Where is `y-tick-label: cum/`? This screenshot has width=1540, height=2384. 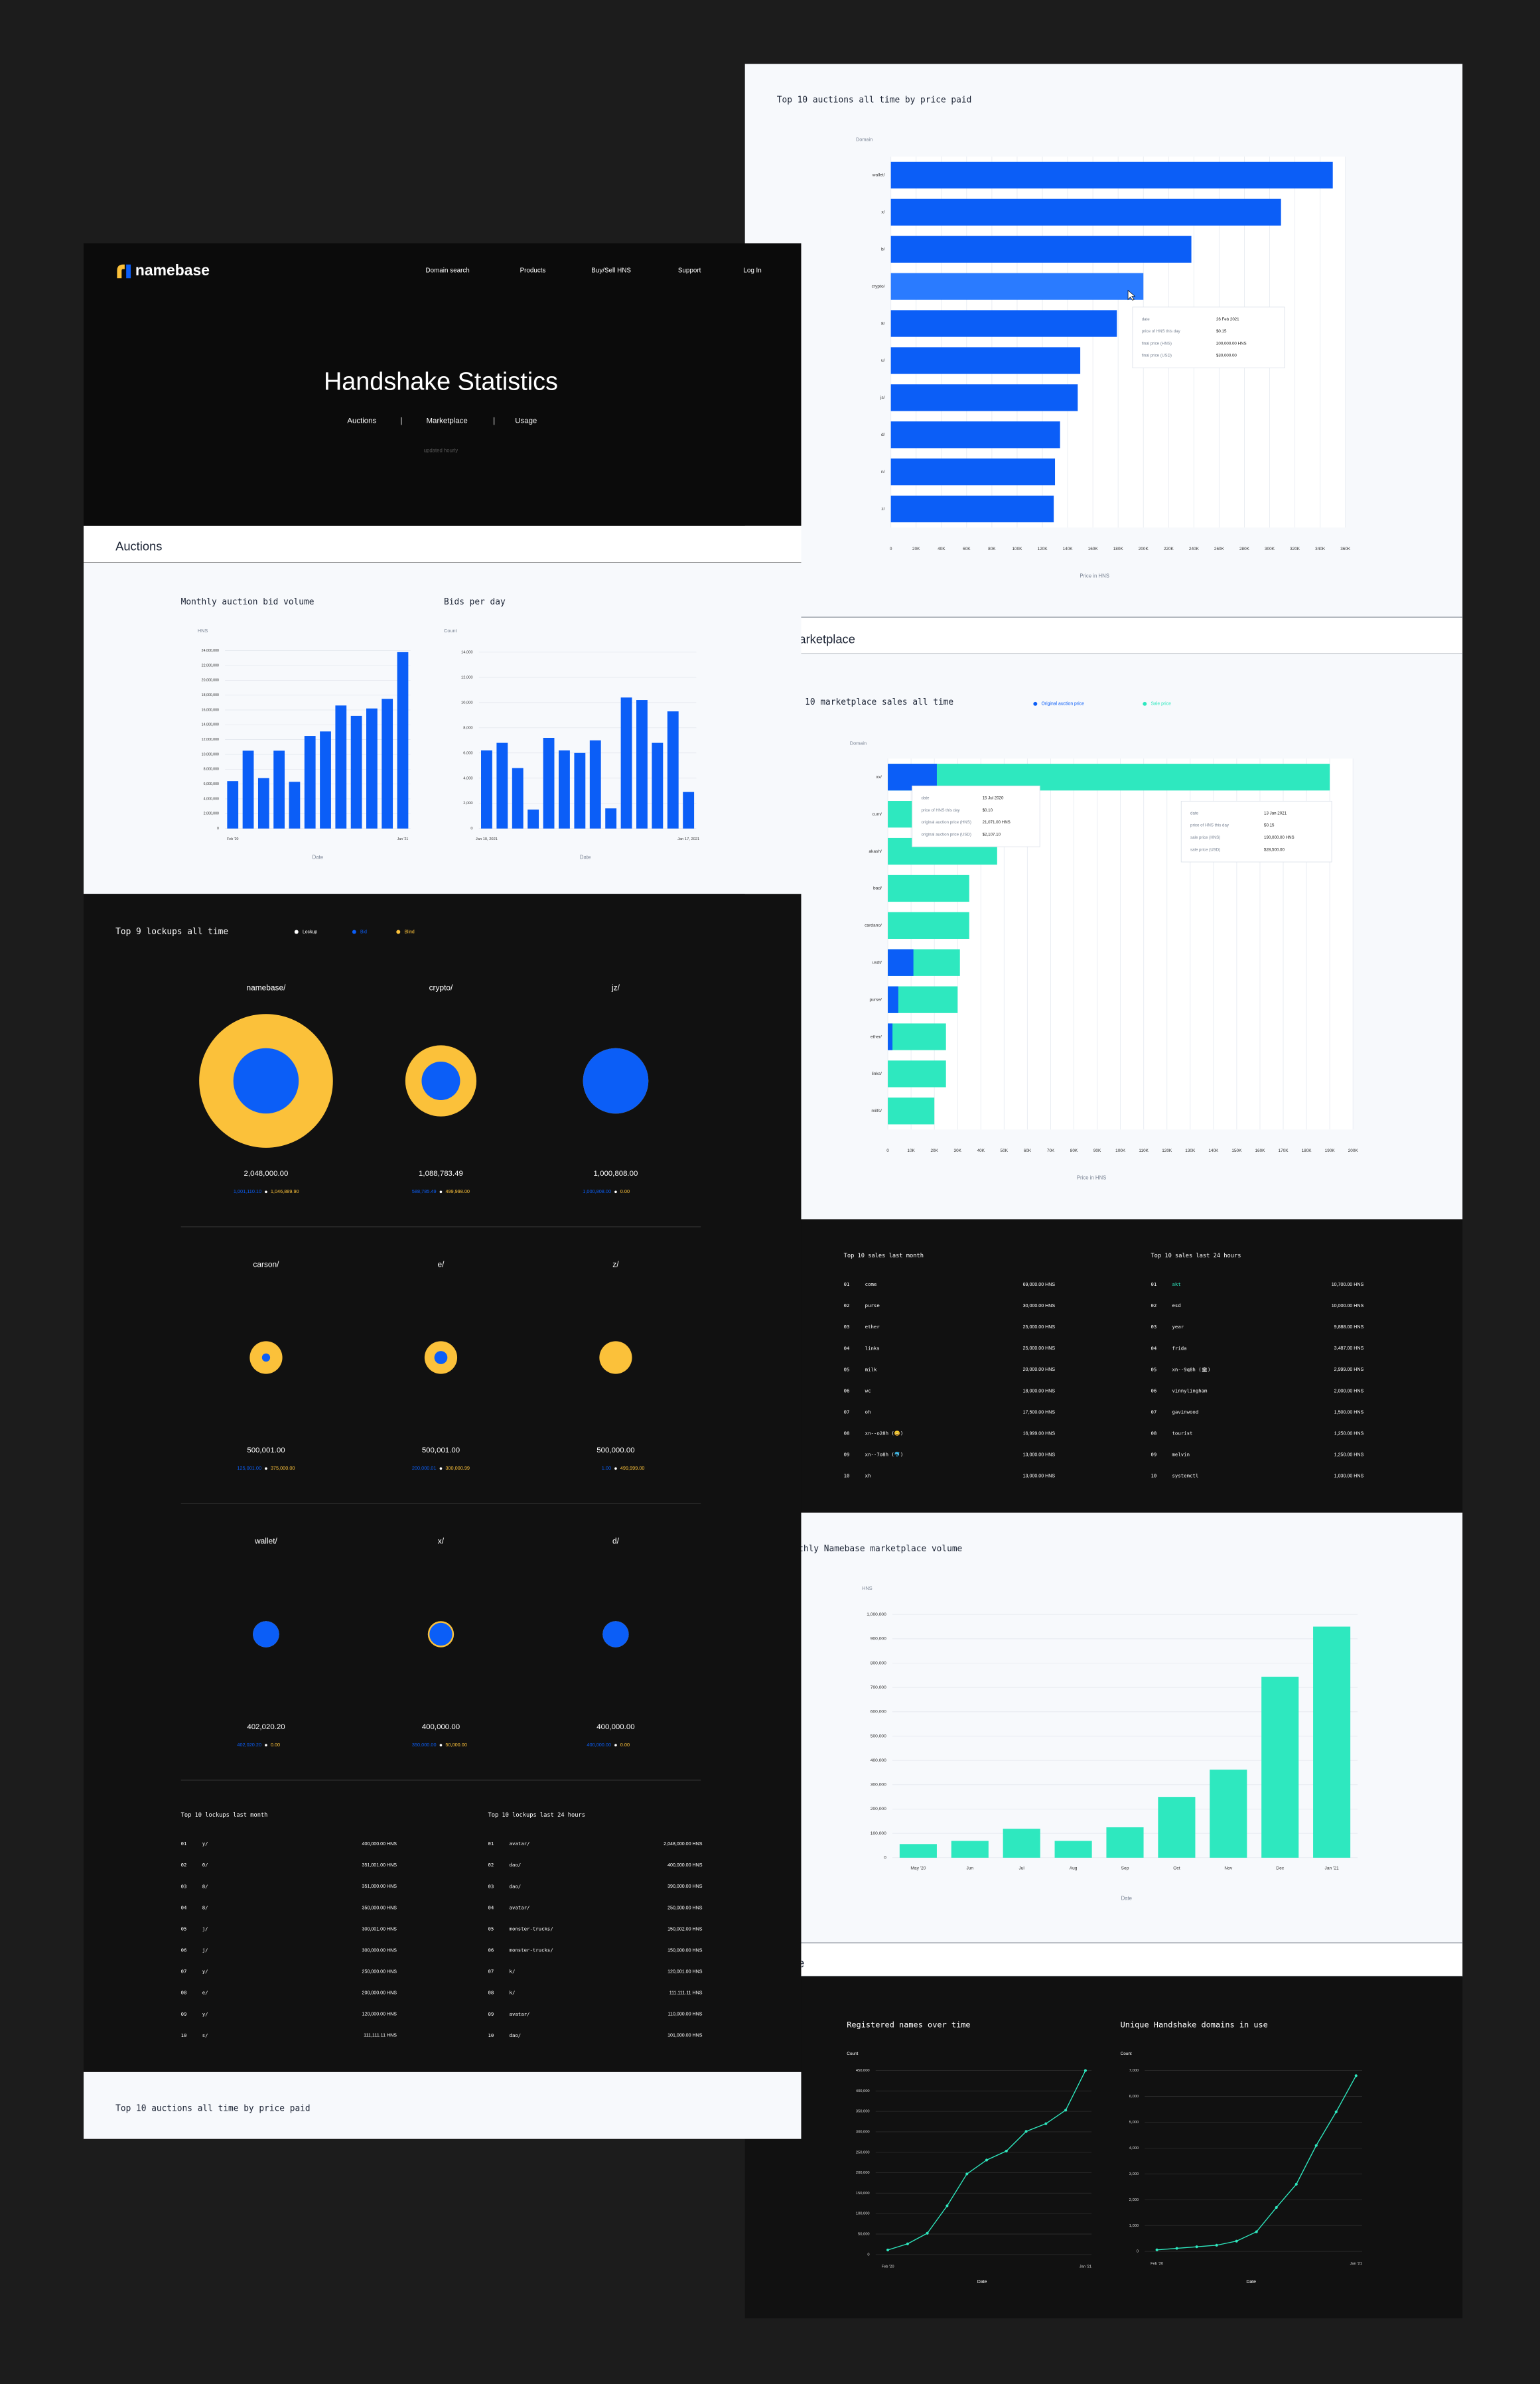 y-tick-label: cum/ is located at coordinates (877, 814).